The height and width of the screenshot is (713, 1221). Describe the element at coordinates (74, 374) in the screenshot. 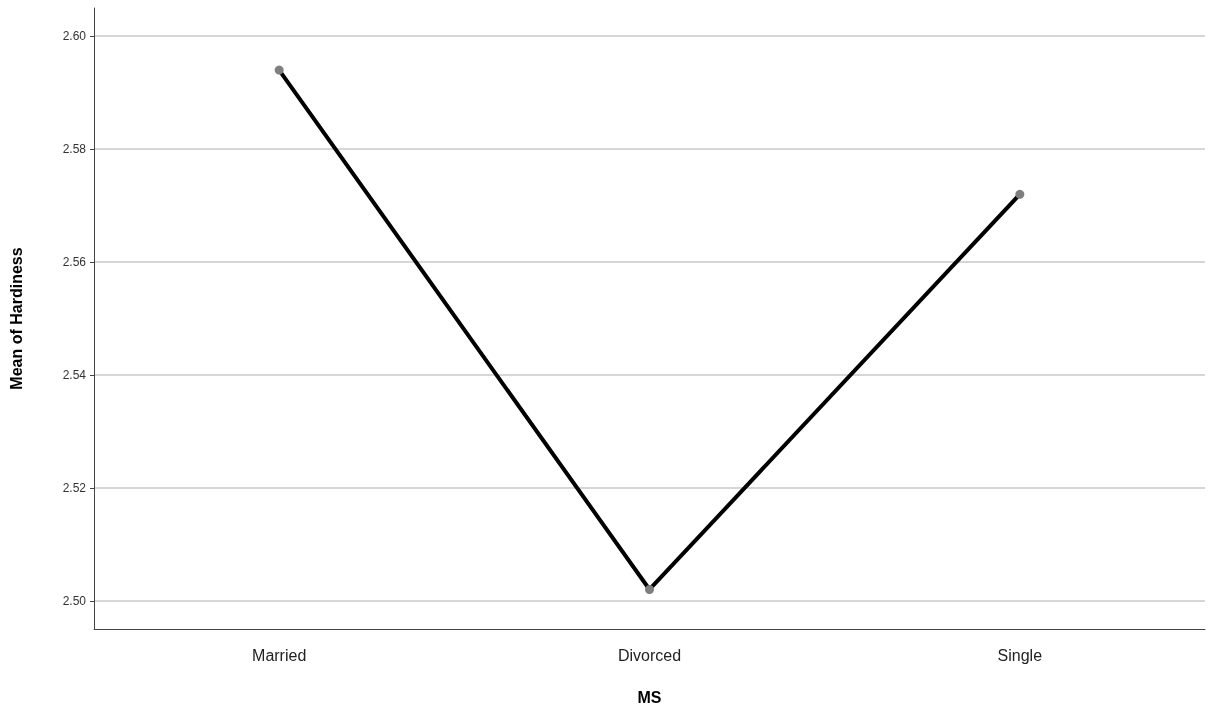

I see `y-tick-label: 2.54` at that location.